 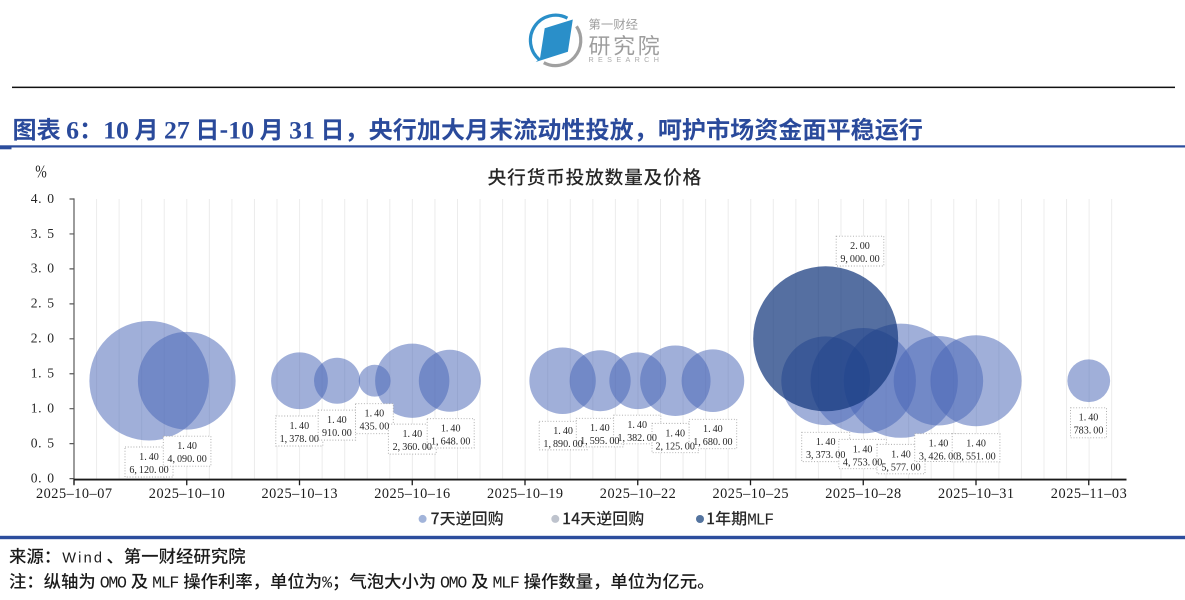 What do you see at coordinates (148, 470) in the screenshot?
I see `svg-text: 6, 120. 00` at bounding box center [148, 470].